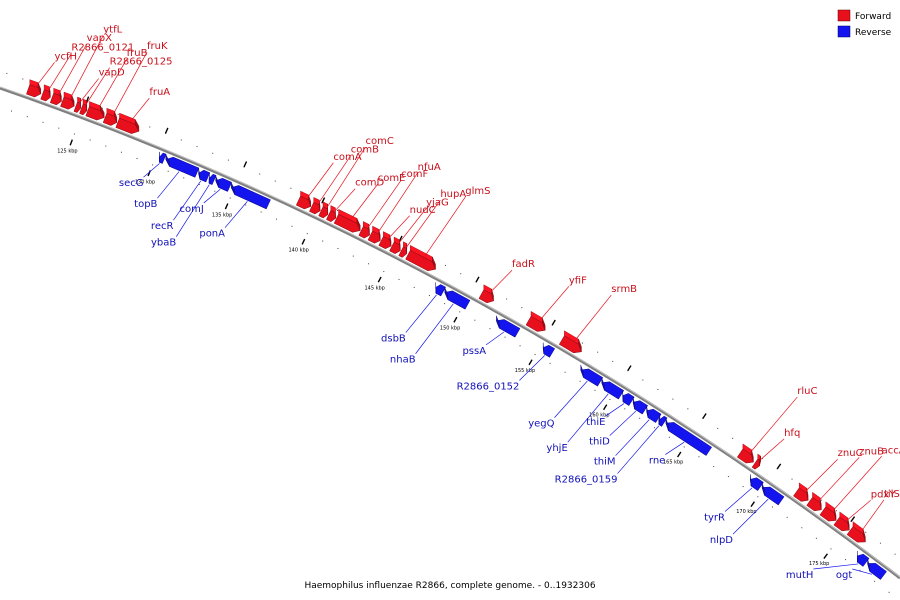  Describe the element at coordinates (599, 416) in the screenshot. I see `tick-label: 160 kbp` at that location.